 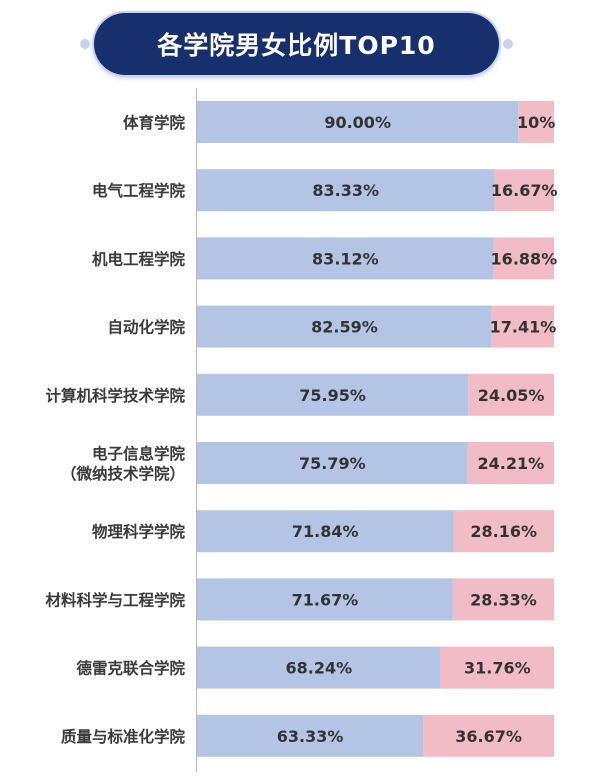 I want to click on category-label: 电气工程学院, so click(x=139, y=190).